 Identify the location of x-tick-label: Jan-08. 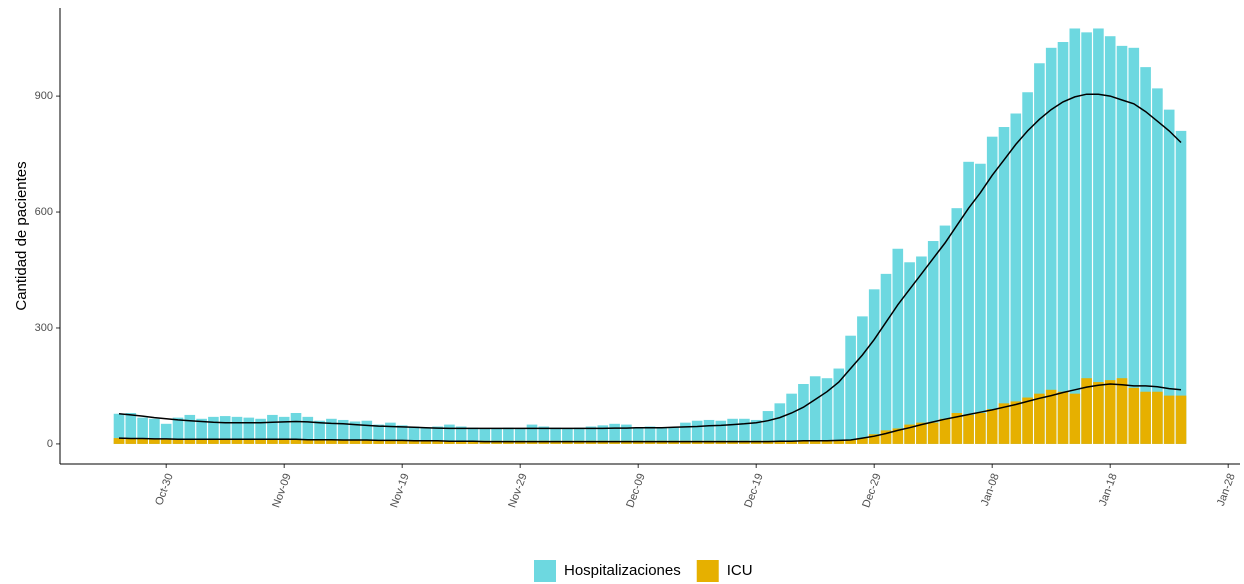
(990, 490).